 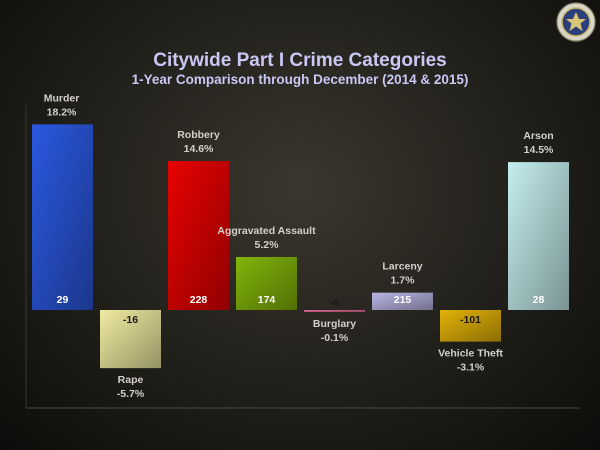 What do you see at coordinates (62, 217) in the screenshot?
I see `bar-murder` at bounding box center [62, 217].